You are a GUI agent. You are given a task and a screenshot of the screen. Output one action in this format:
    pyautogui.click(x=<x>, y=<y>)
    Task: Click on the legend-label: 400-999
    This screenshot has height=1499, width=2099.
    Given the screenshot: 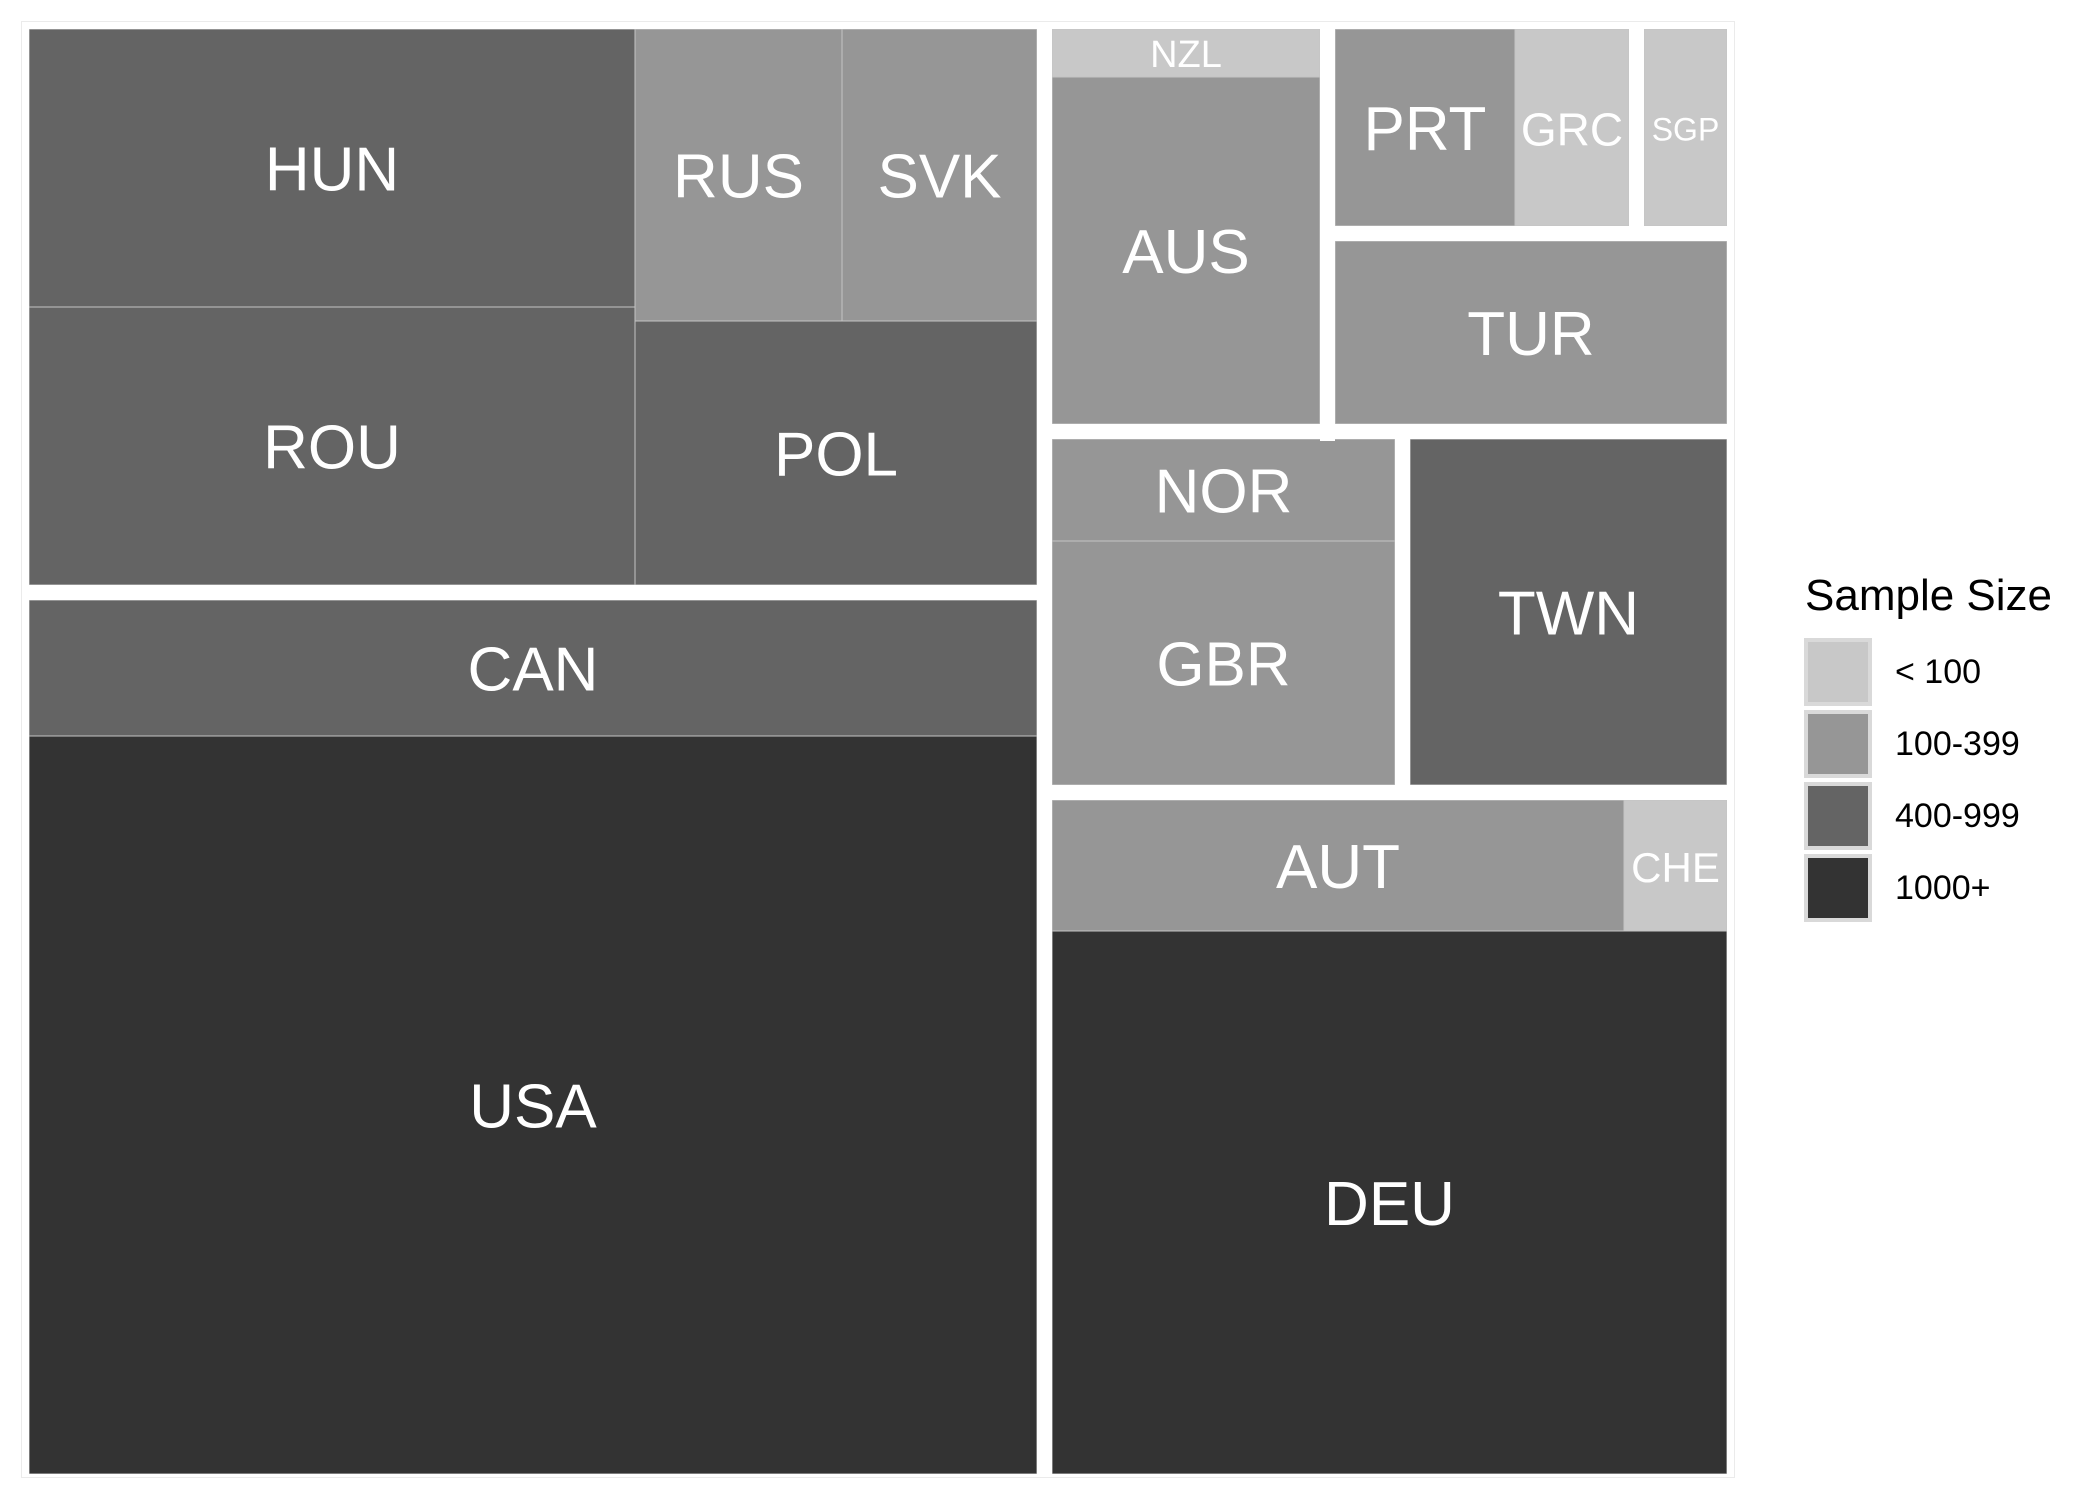 What is the action you would take?
    pyautogui.click(x=1957, y=816)
    